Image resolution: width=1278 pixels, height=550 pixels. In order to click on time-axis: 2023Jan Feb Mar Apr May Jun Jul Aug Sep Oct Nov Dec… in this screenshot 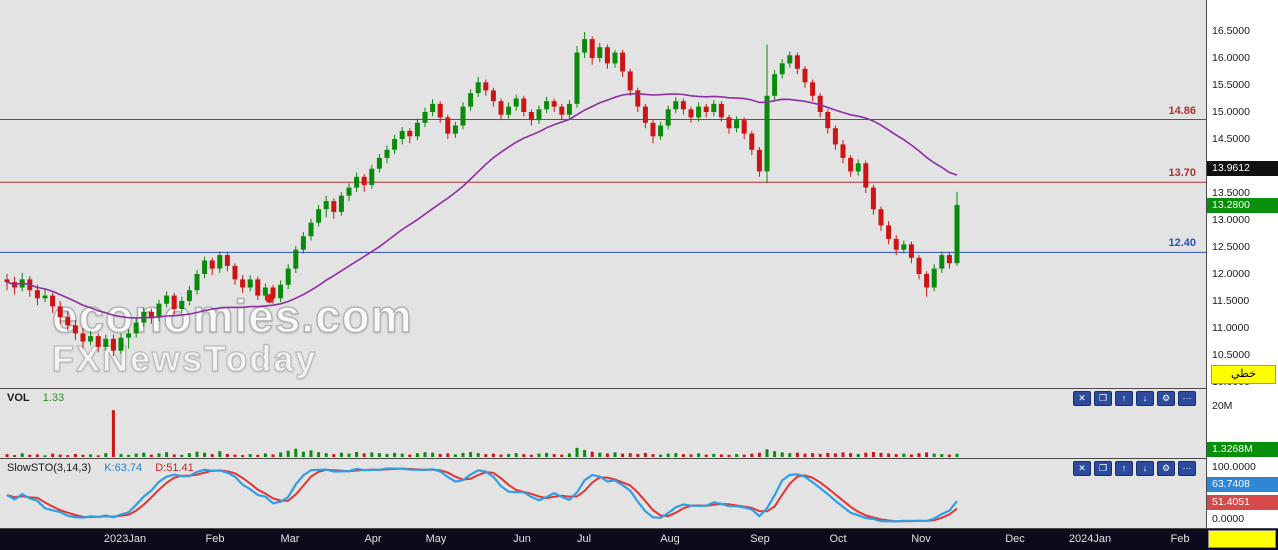, I will do `click(639, 539)`.